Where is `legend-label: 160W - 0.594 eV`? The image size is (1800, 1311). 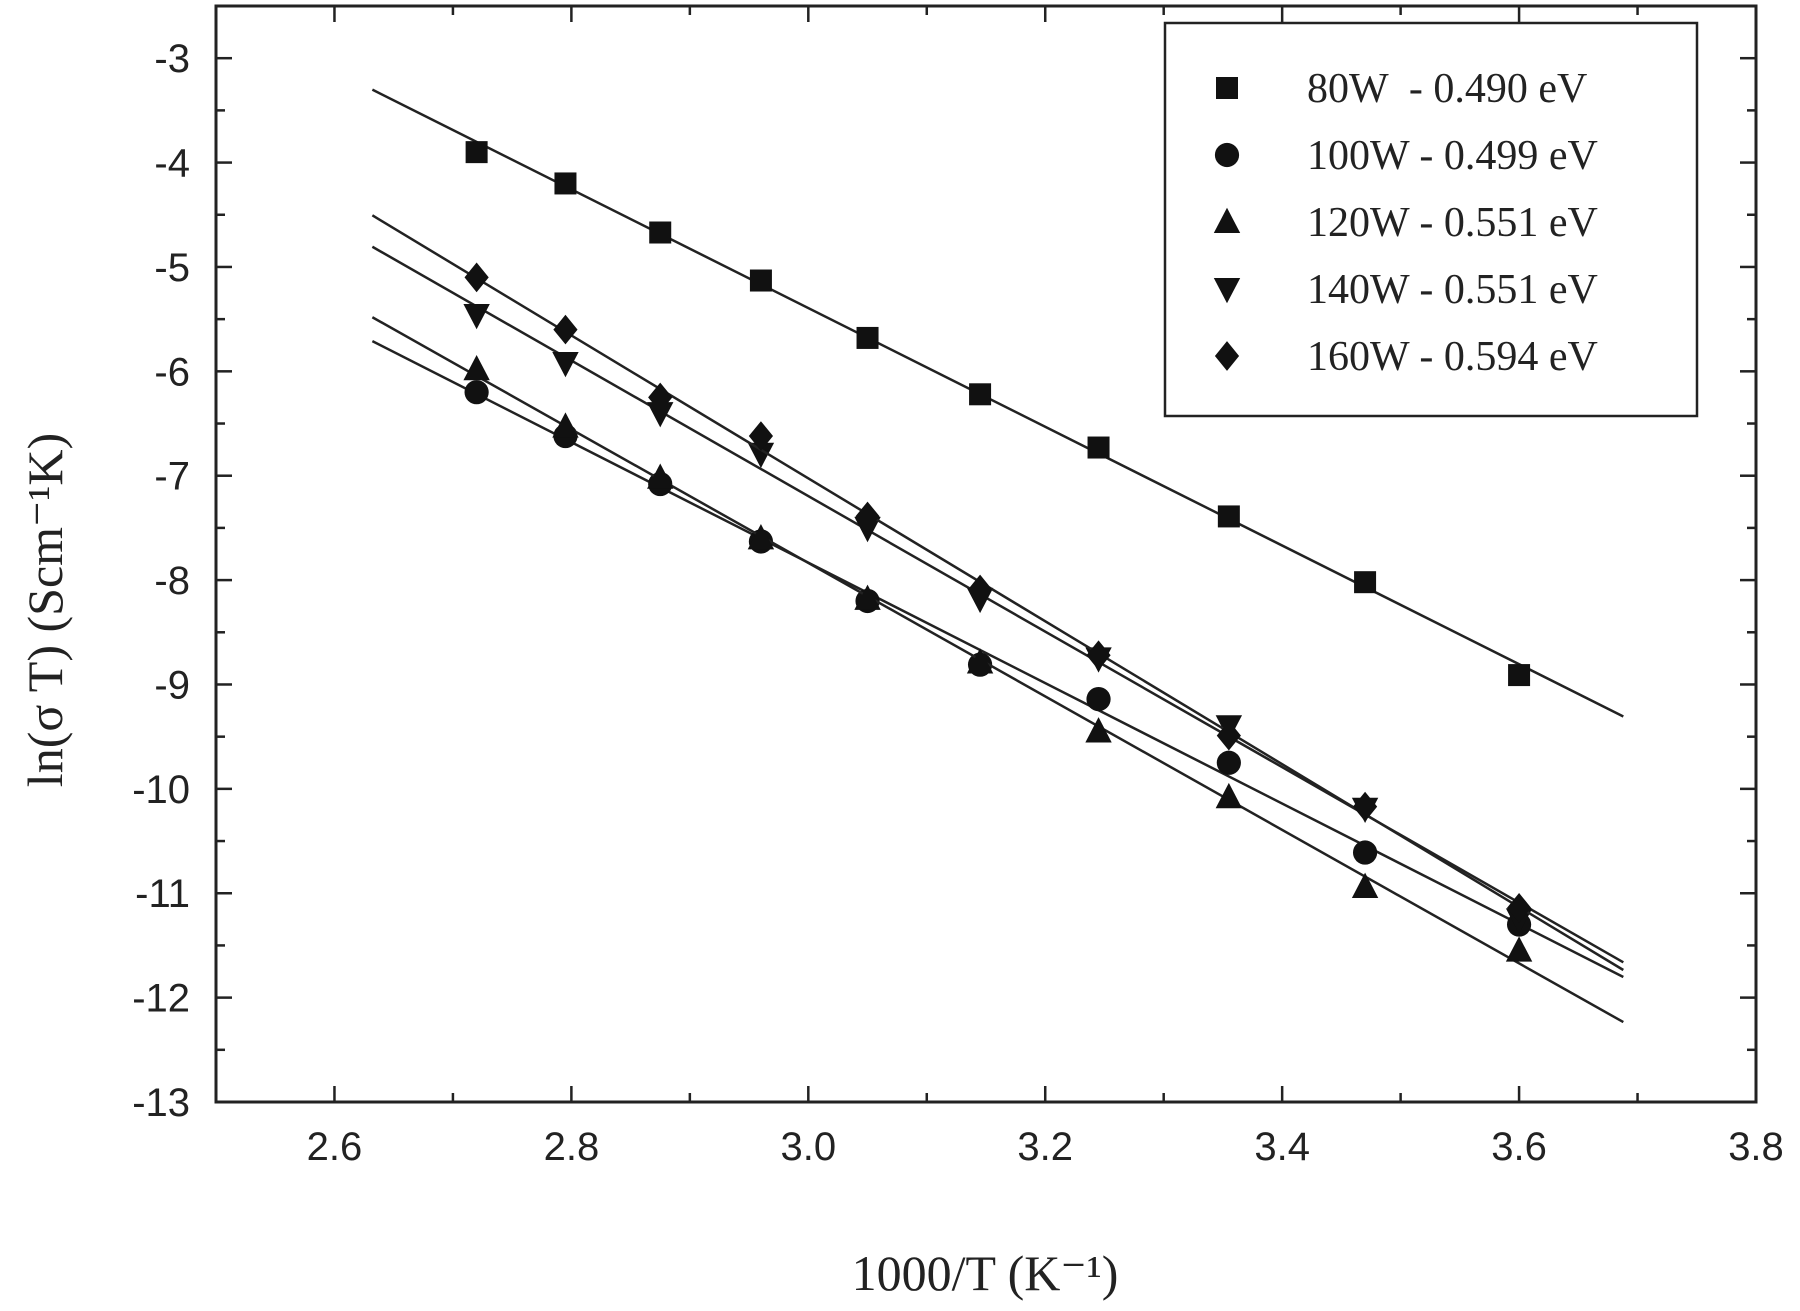
legend-label: 160W - 0.594 eV is located at coordinates (1452, 357).